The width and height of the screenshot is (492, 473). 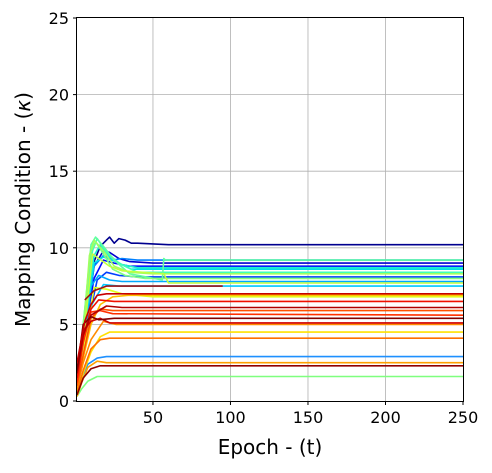 What do you see at coordinates (59, 18) in the screenshot?
I see `y-tick-label: 25` at bounding box center [59, 18].